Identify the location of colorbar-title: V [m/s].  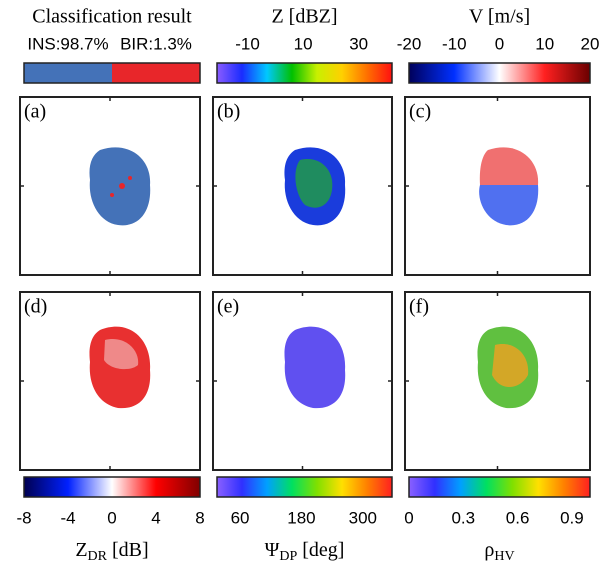
(499, 17).